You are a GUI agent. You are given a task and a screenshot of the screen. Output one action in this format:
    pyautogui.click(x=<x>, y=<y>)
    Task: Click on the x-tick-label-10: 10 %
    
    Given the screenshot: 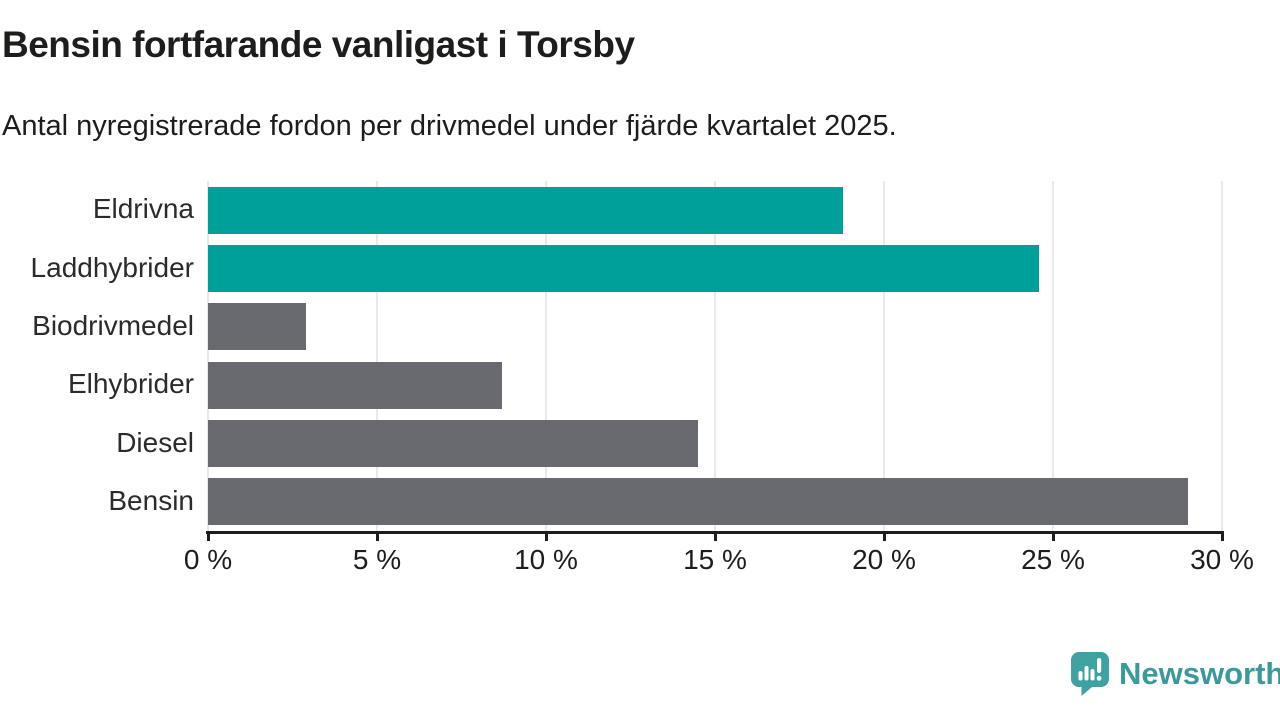 What is the action you would take?
    pyautogui.click(x=546, y=559)
    